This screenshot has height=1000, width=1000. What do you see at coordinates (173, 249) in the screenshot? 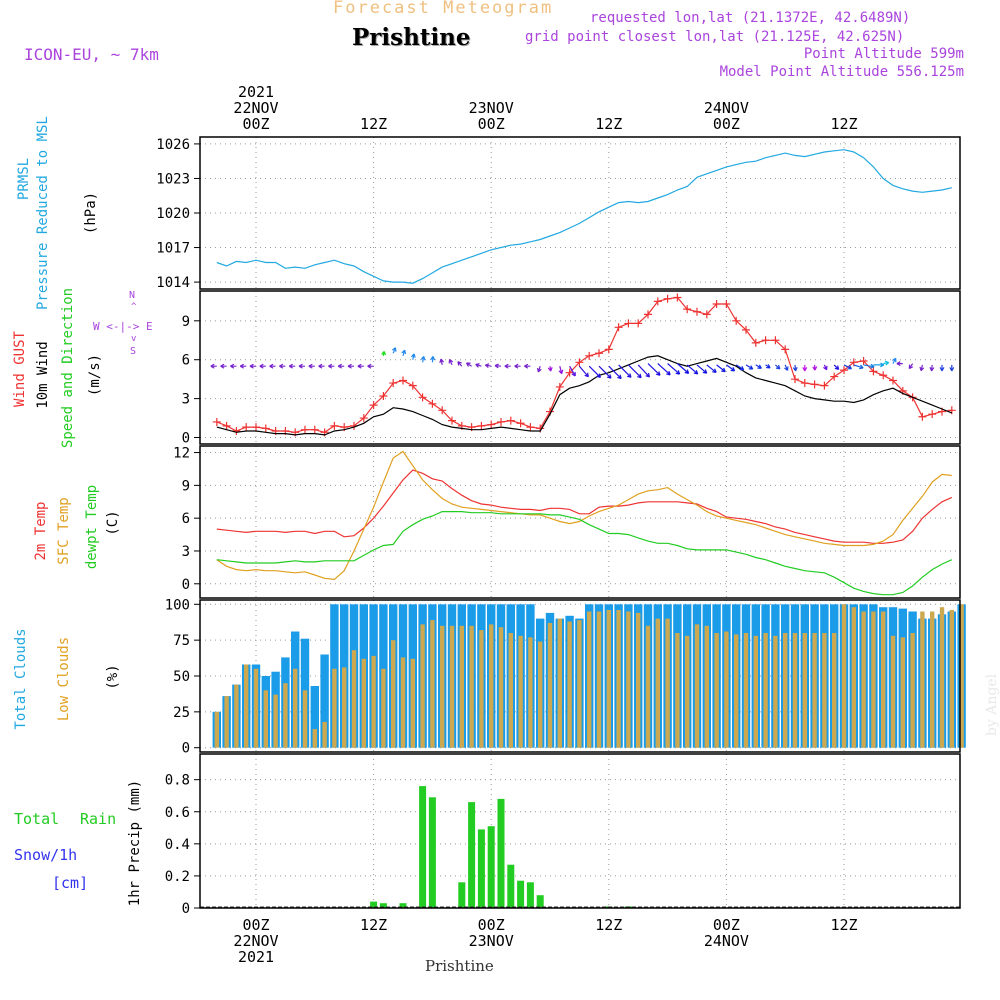
I see `y-tick-label: 1017` at bounding box center [173, 249].